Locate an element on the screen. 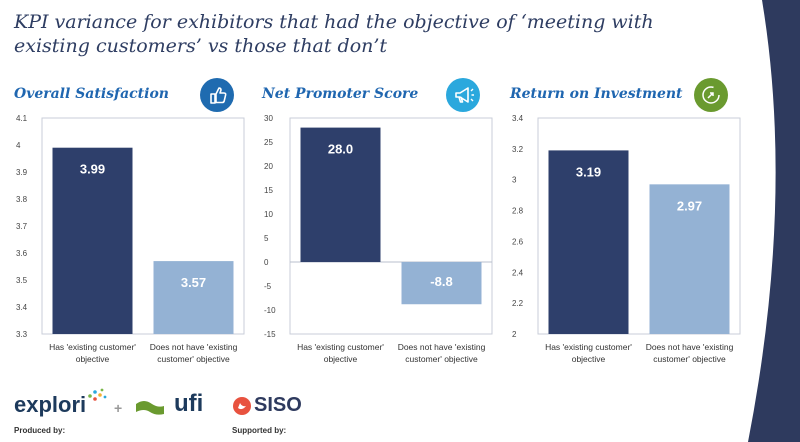  produced-by-label: Produced by: is located at coordinates (40, 430).